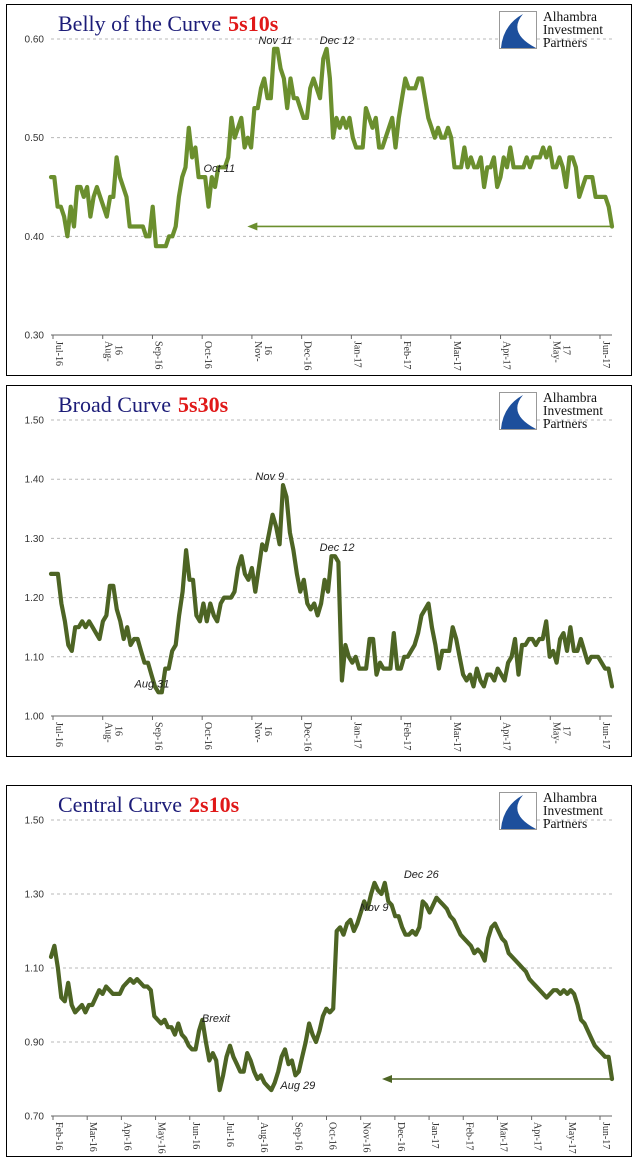 Image resolution: width=641 pixels, height=1161 pixels. Describe the element at coordinates (220, 169) in the screenshot. I see `annotation-label: Oct 11` at that location.